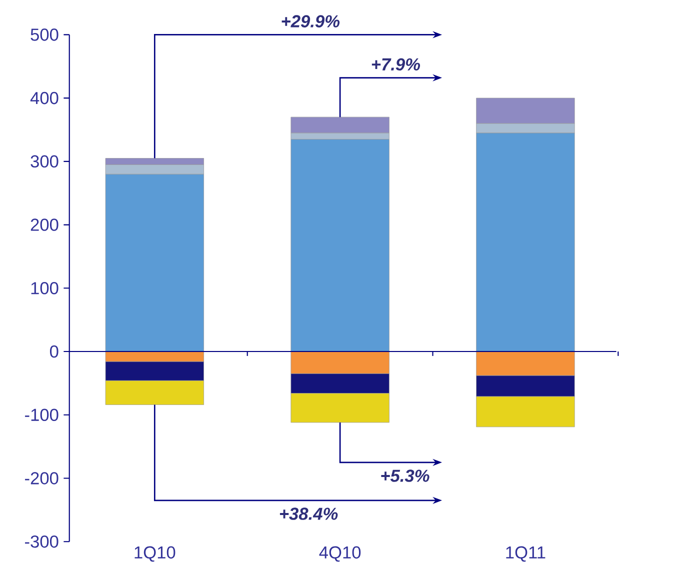 Image resolution: width=683 pixels, height=576 pixels. What do you see at coordinates (526, 554) in the screenshot?
I see `x-tick-label: 1Q11` at bounding box center [526, 554].